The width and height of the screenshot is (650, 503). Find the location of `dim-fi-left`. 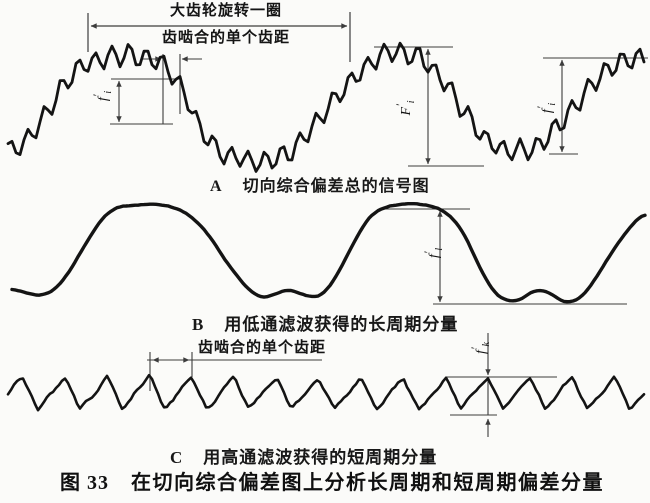

dim-fi-left is located at coordinates (145, 101).